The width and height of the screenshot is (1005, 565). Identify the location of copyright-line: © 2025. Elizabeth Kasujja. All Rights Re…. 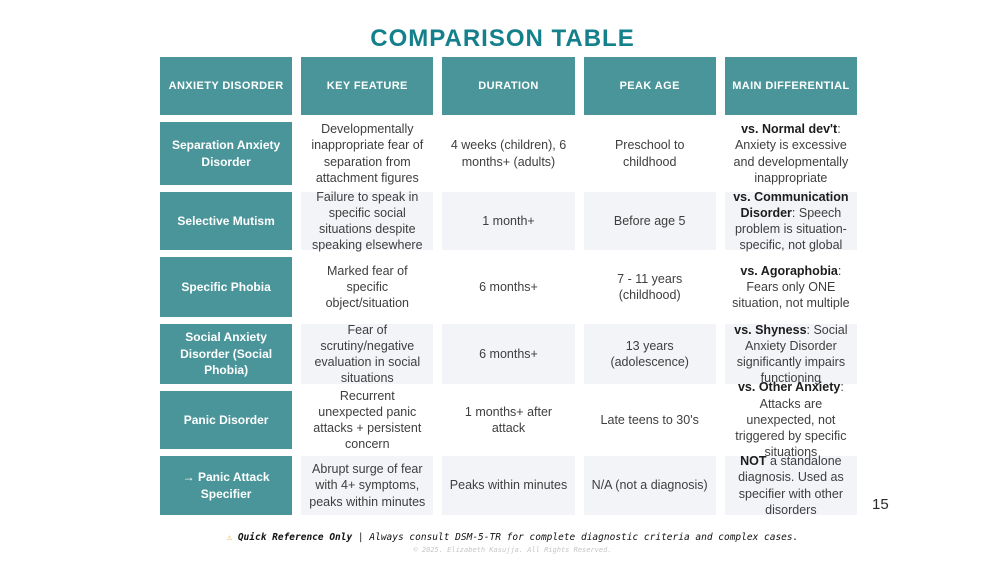
(512, 550).